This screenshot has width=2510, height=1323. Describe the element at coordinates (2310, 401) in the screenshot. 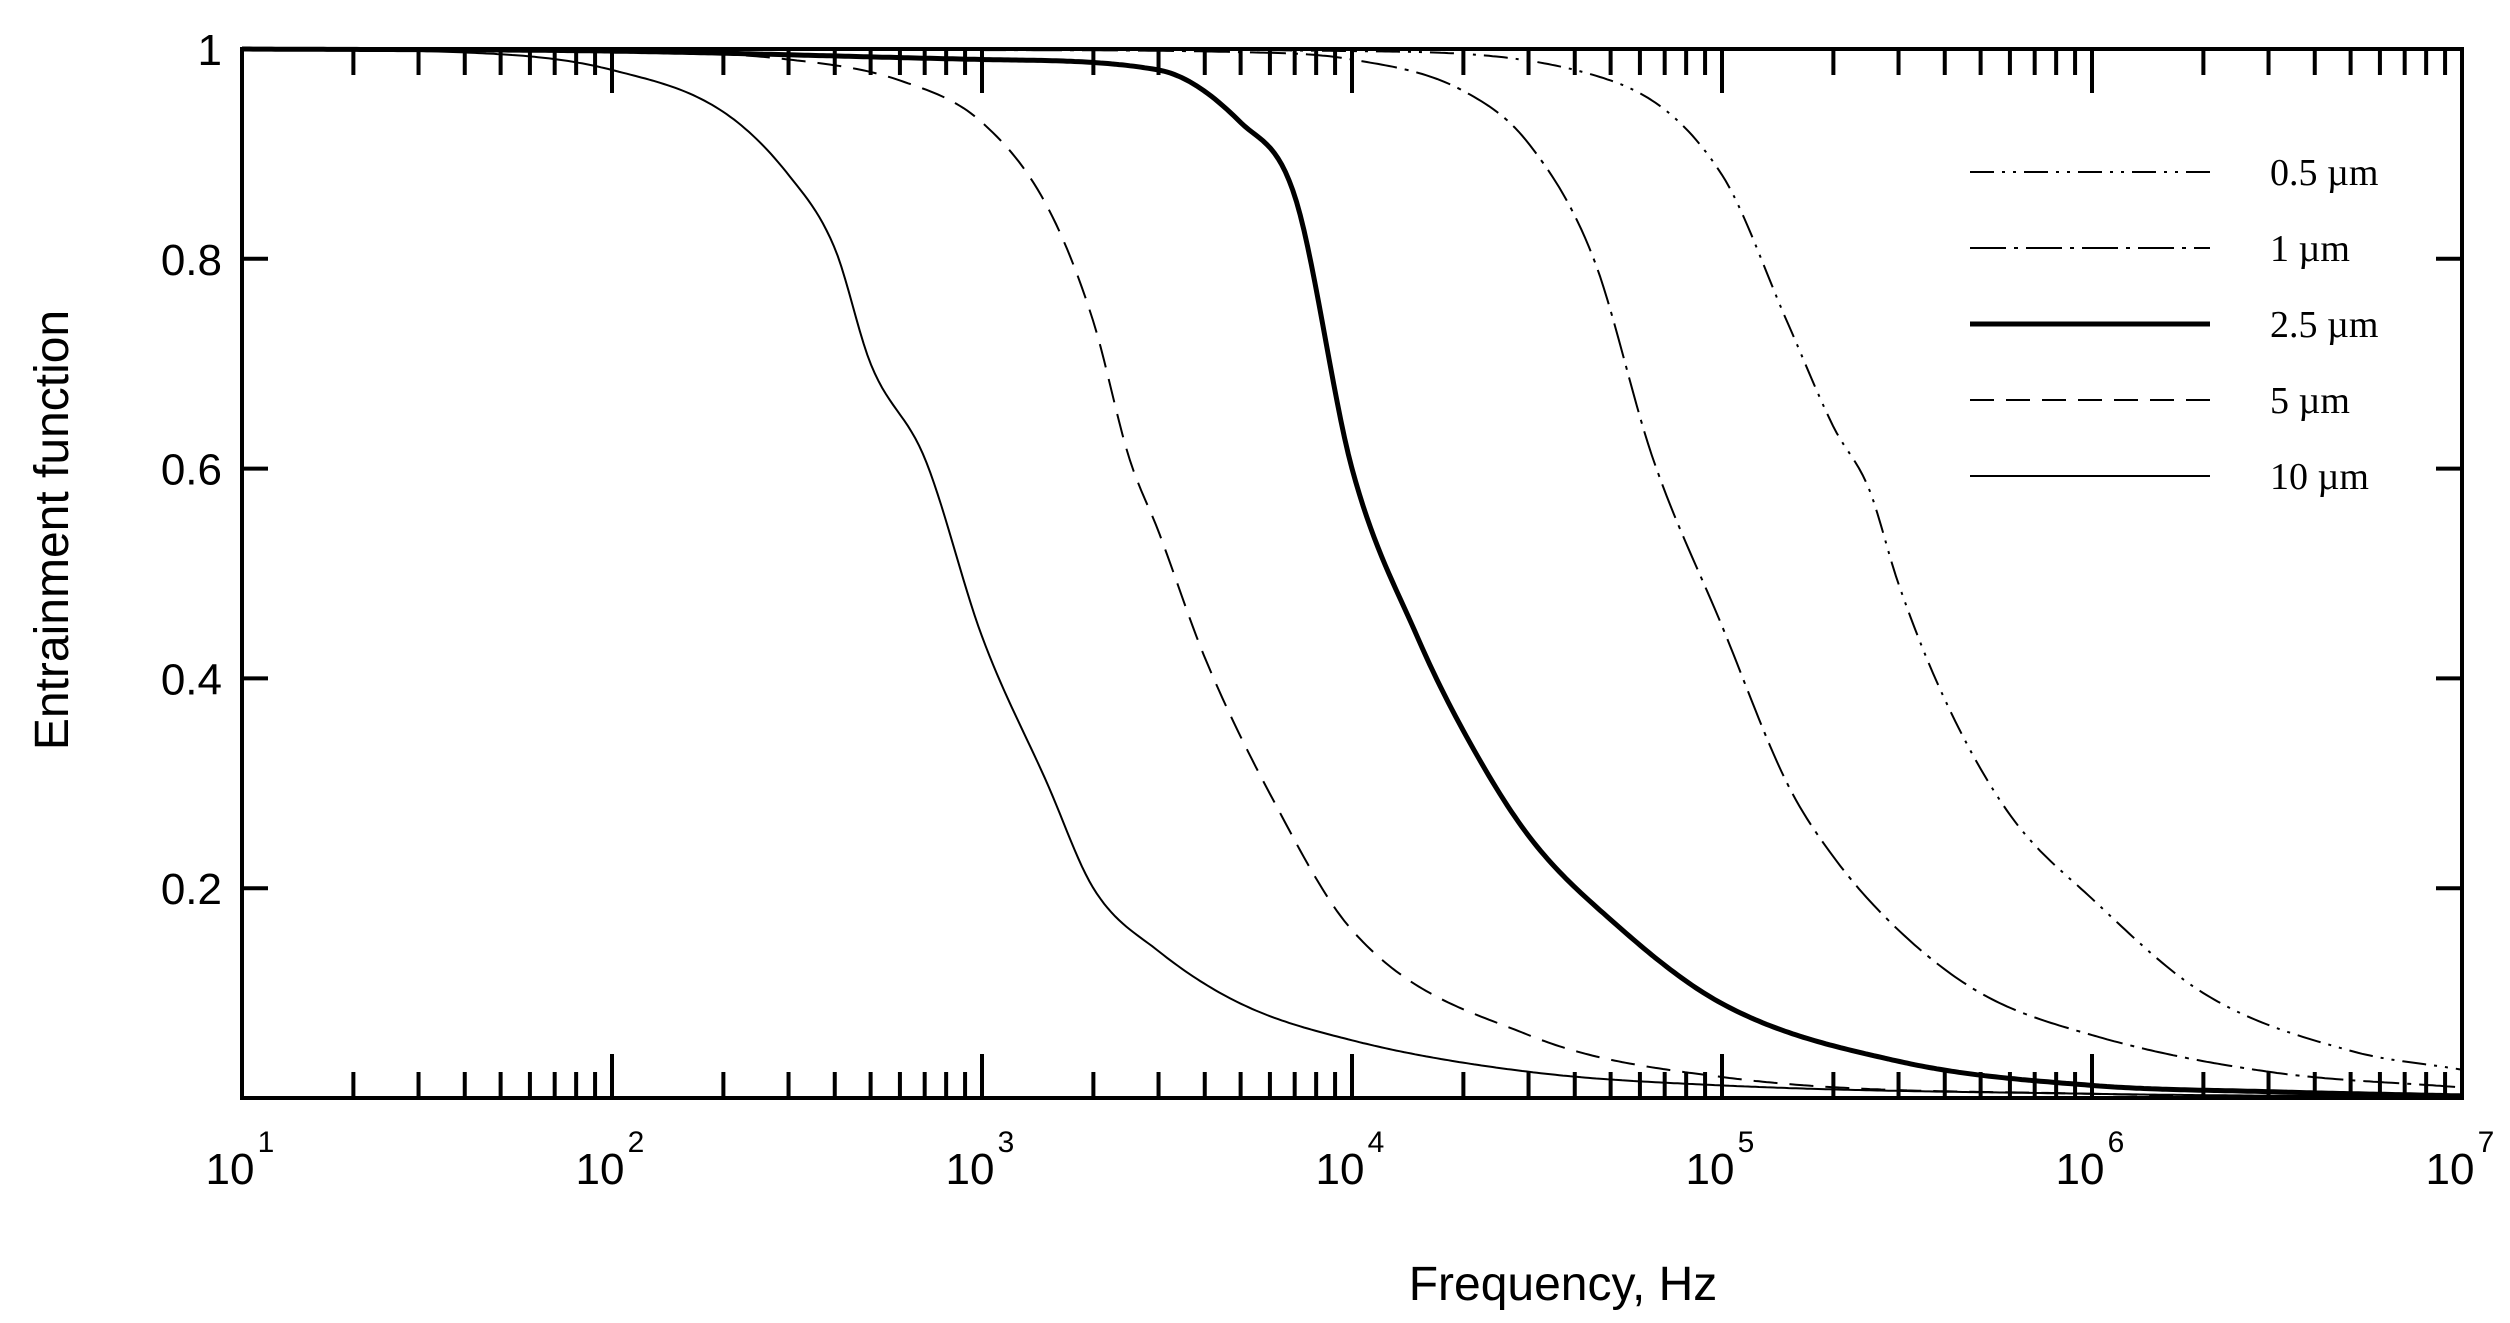

I see `legend-label: 5 µm` at that location.